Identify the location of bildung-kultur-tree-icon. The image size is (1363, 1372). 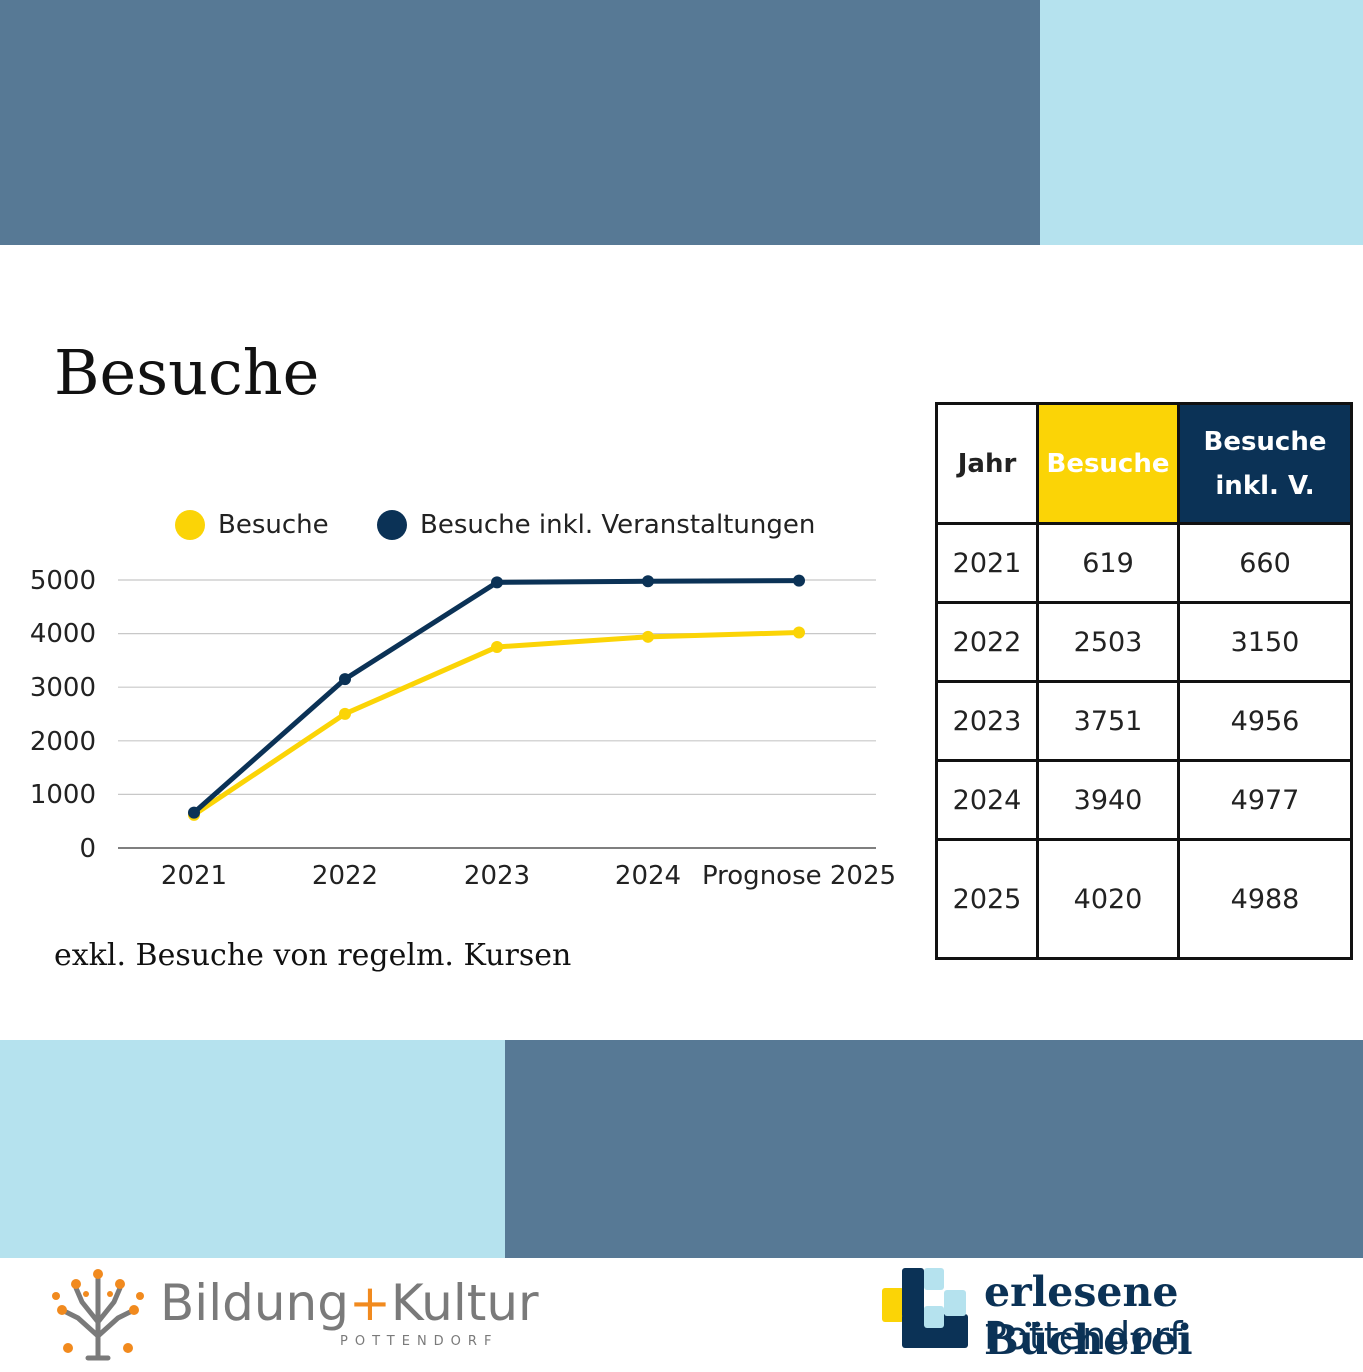
(98, 1315).